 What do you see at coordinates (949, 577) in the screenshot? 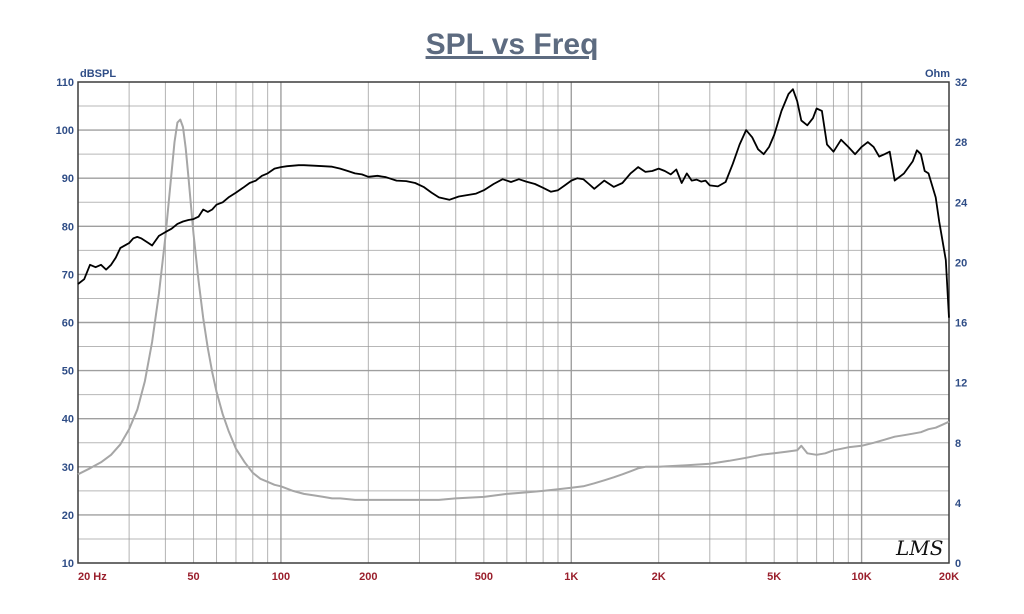
I see `x-tick-label: 20K` at bounding box center [949, 577].